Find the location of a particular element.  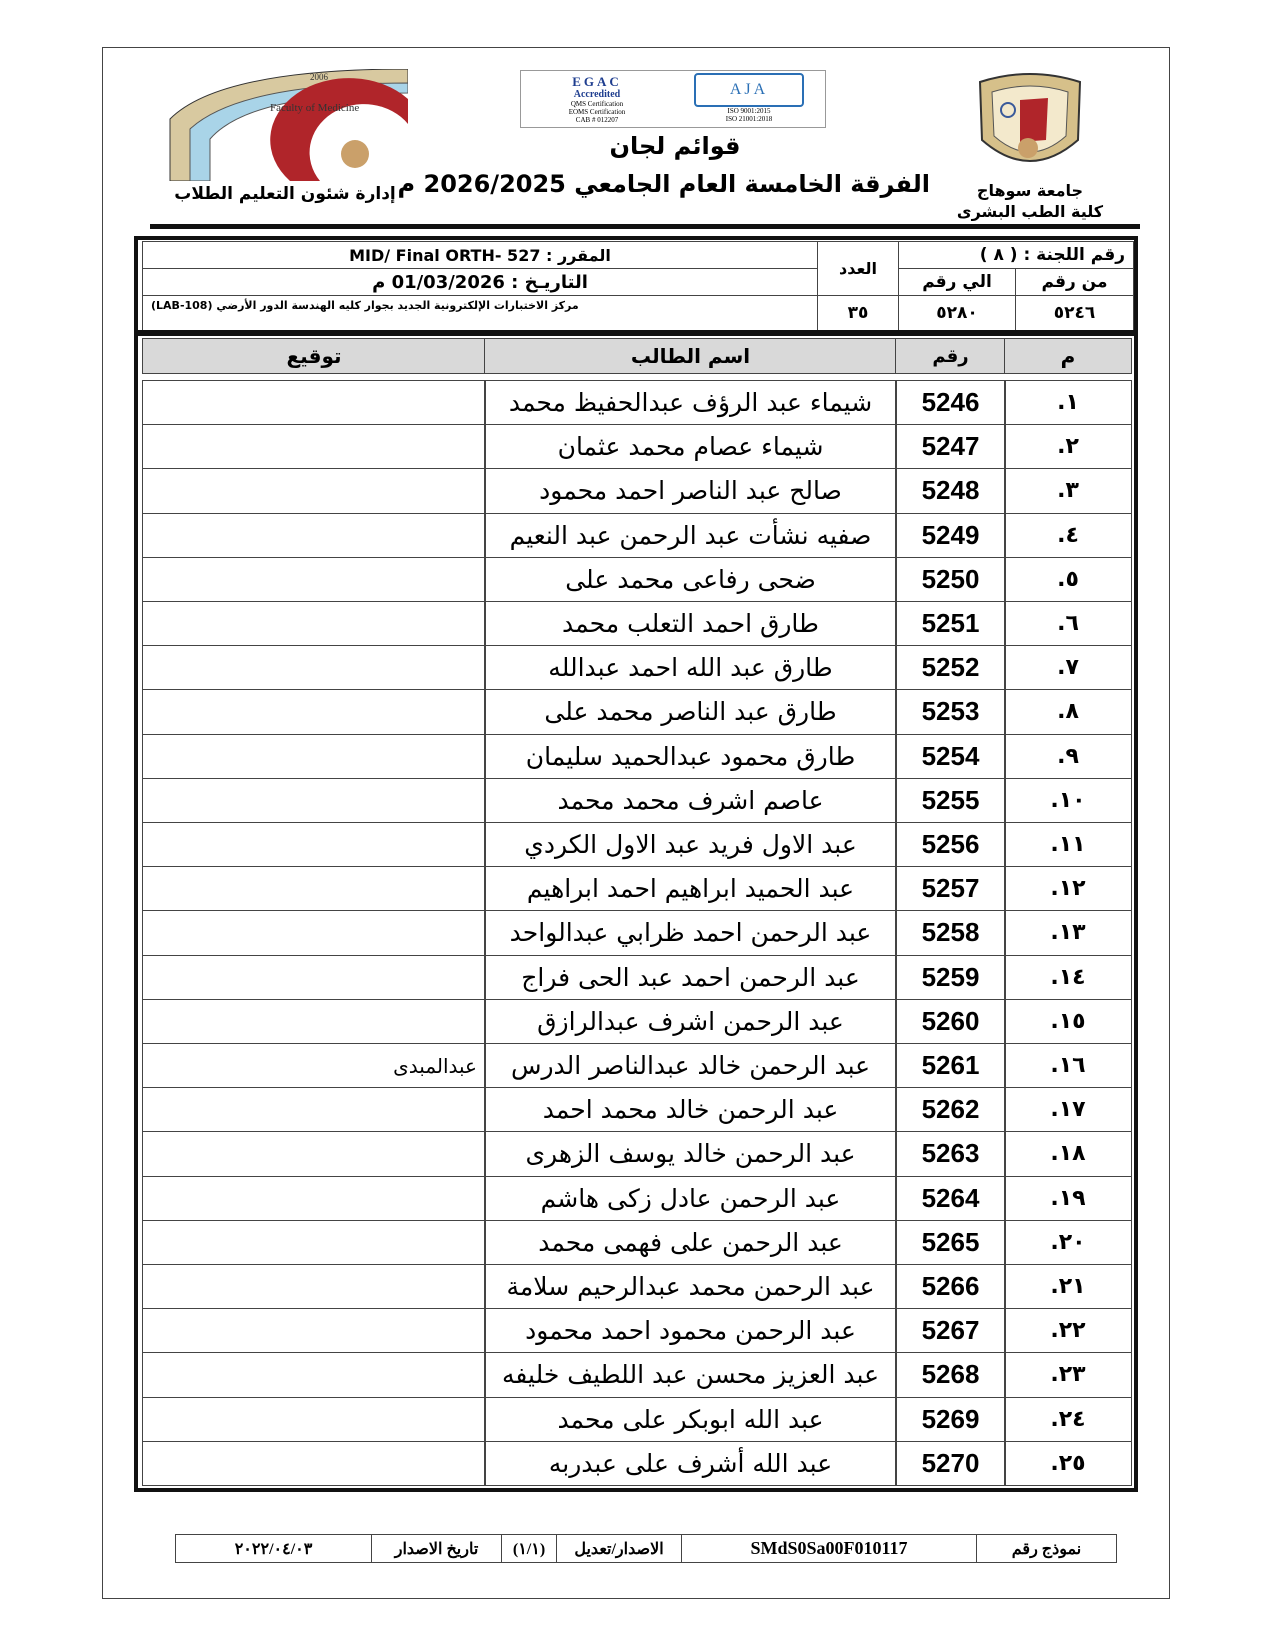

row-index: ١٥. is located at coordinates (1068, 1021).